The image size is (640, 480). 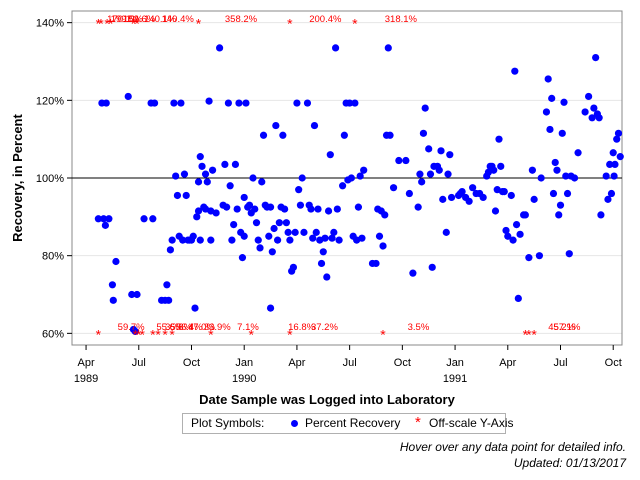 I want to click on off-scale-label: 7.1%, so click(x=248, y=327).